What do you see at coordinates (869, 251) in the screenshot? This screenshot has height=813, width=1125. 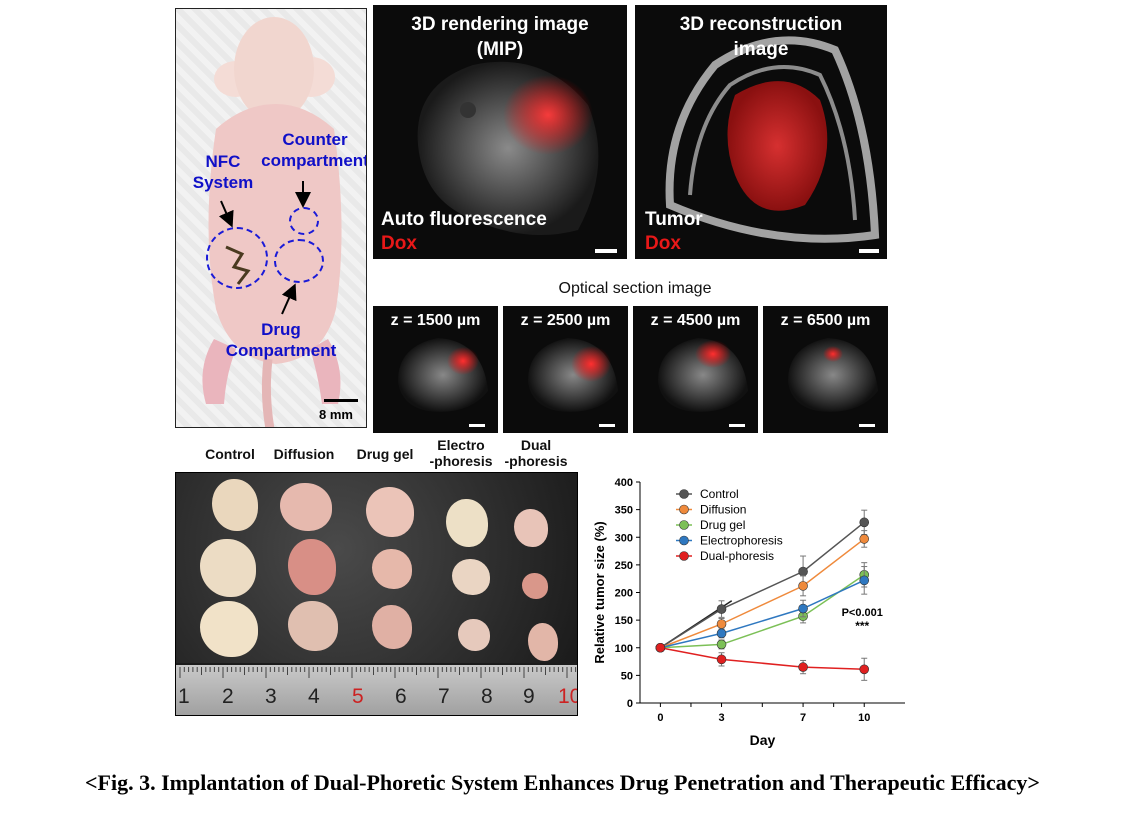 I see `reconstruction-scalebar` at bounding box center [869, 251].